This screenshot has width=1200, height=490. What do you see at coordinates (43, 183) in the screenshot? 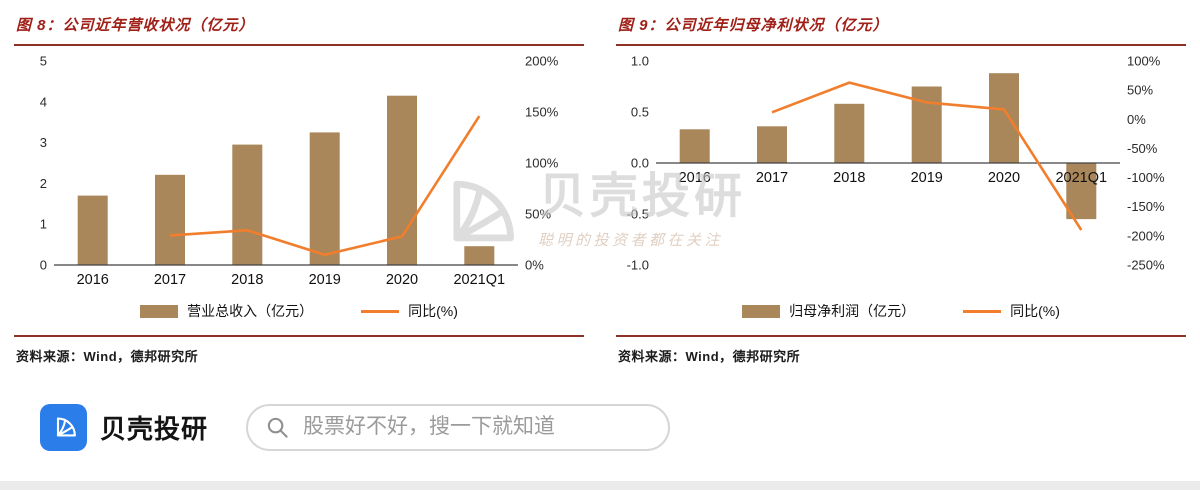
I see `svg-text: 2` at bounding box center [43, 183].